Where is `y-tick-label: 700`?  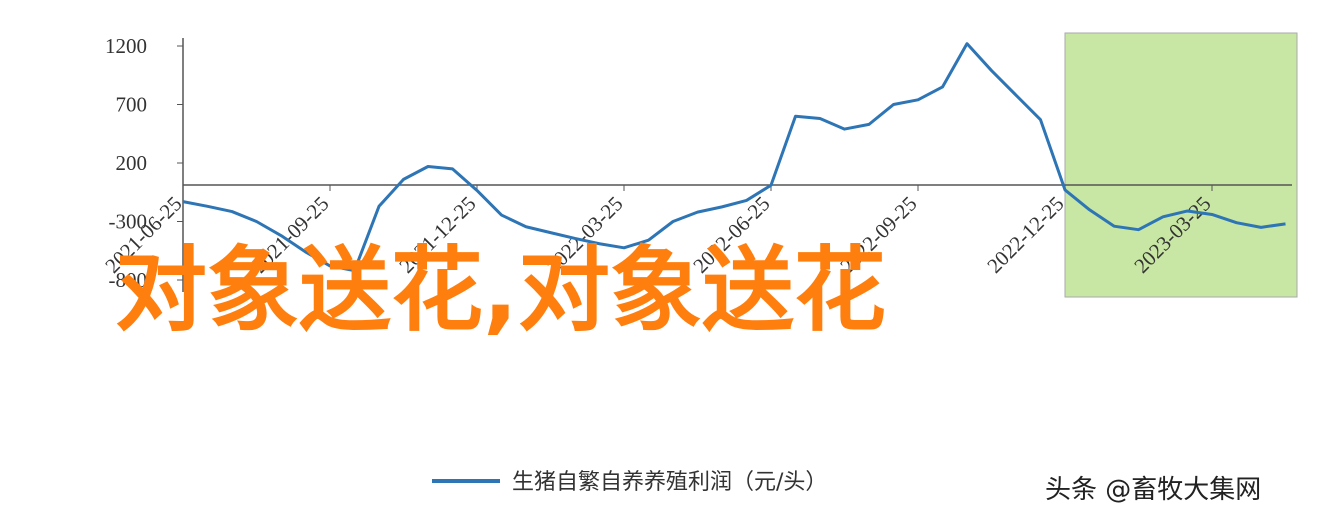
y-tick-label: 700 is located at coordinates (132, 105).